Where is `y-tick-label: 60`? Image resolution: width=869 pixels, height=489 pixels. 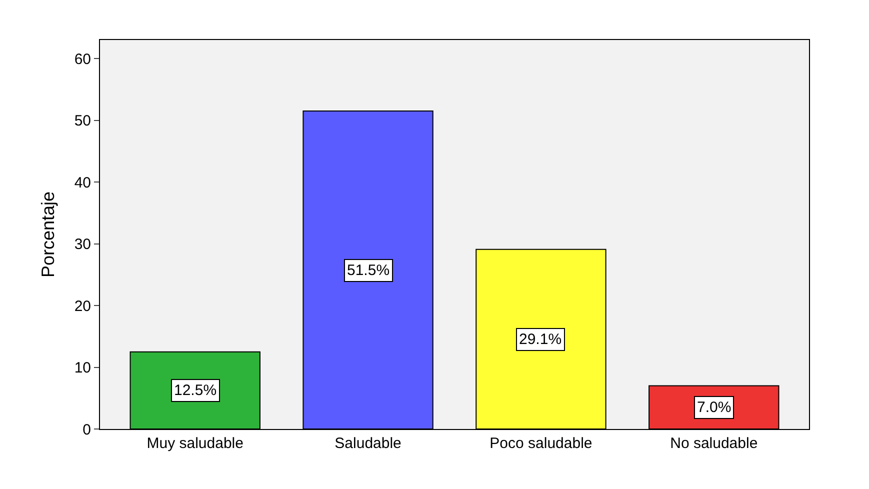
y-tick-label: 60 is located at coordinates (82, 59).